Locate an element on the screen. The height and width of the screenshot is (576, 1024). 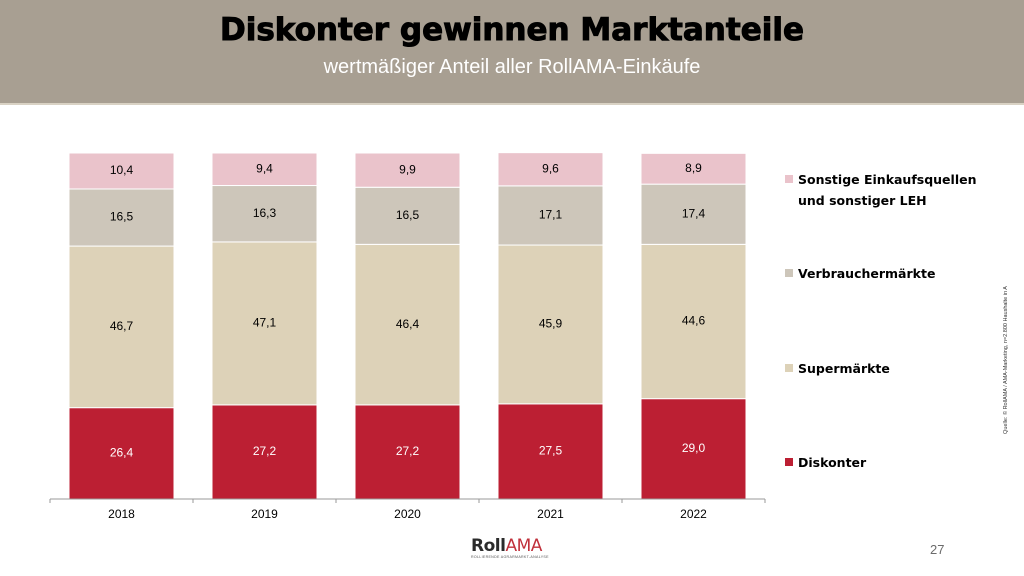
bar-segment-supermärkte-2018 is located at coordinates (121, 327).